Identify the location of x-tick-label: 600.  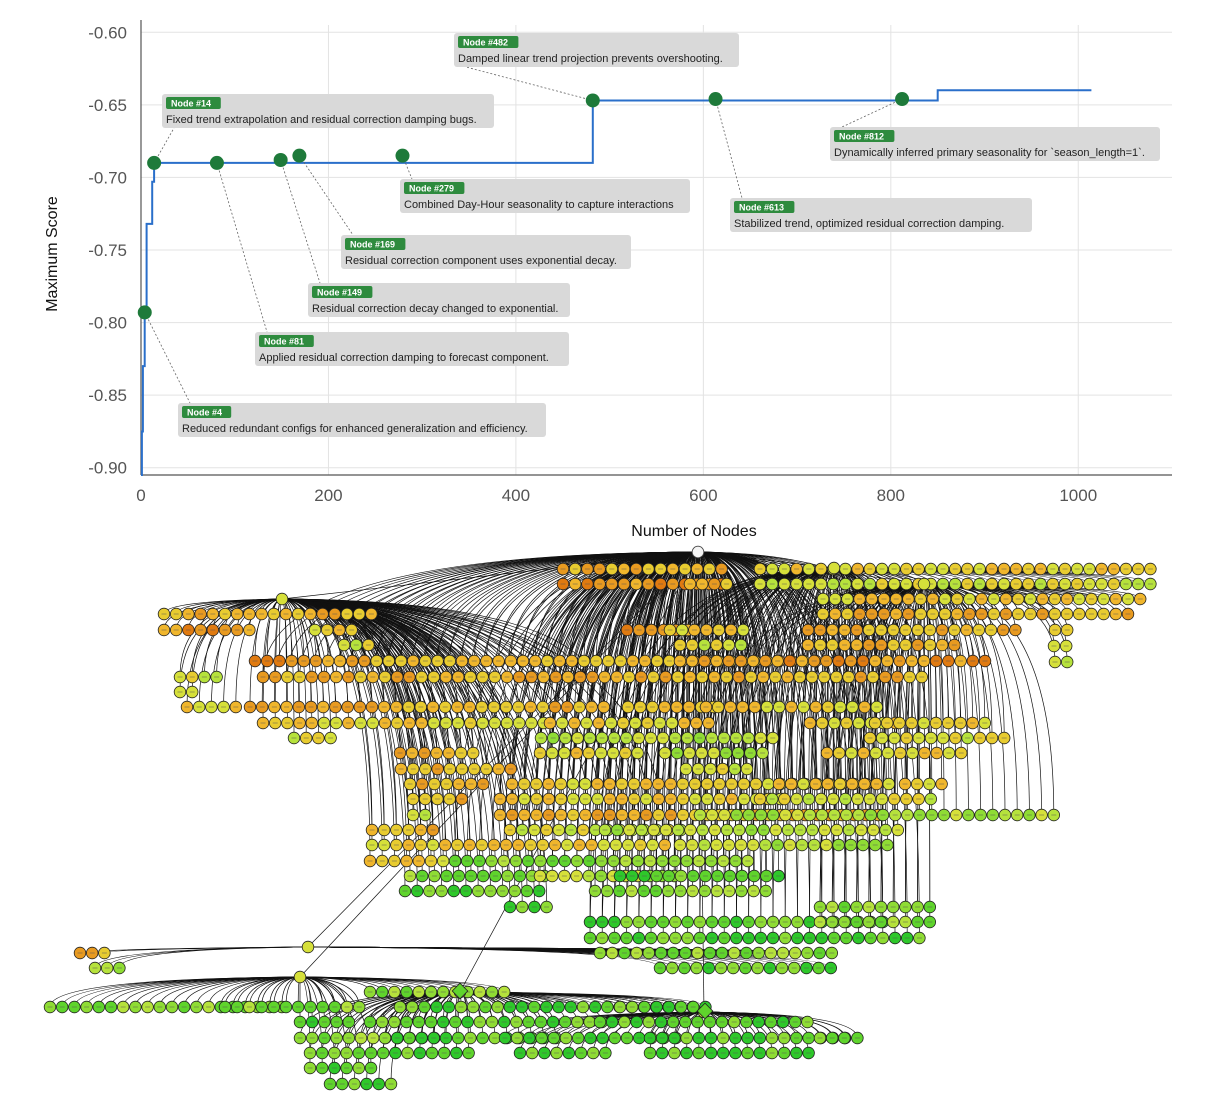
(703, 495).